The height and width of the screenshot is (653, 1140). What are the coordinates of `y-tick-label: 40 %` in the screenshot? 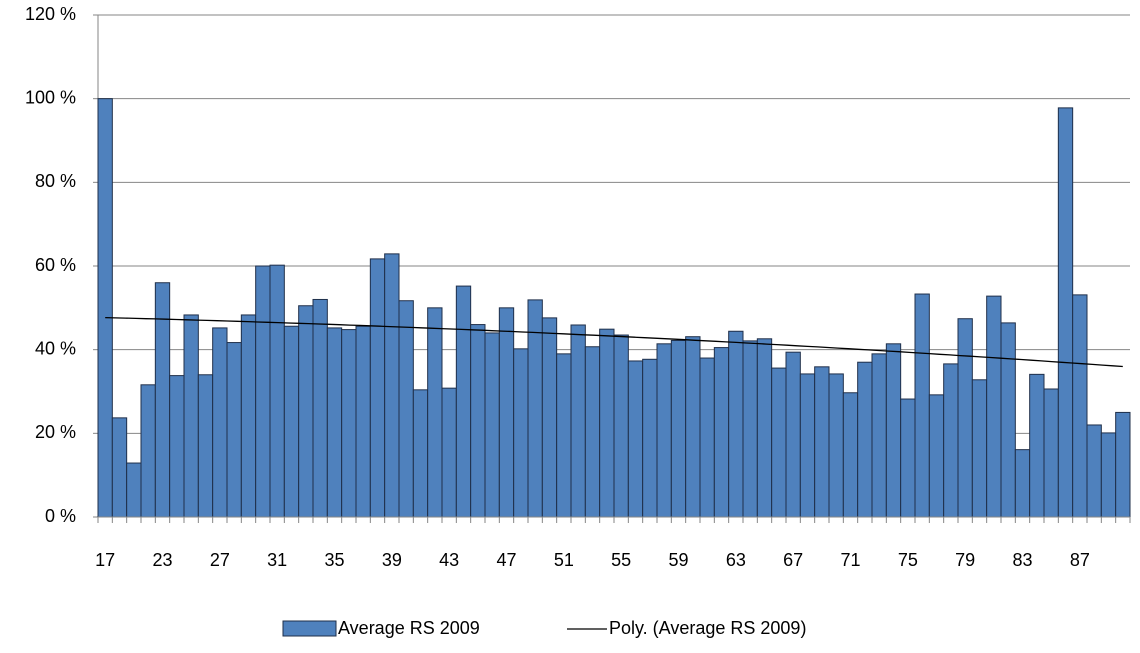 It's located at (55, 348).